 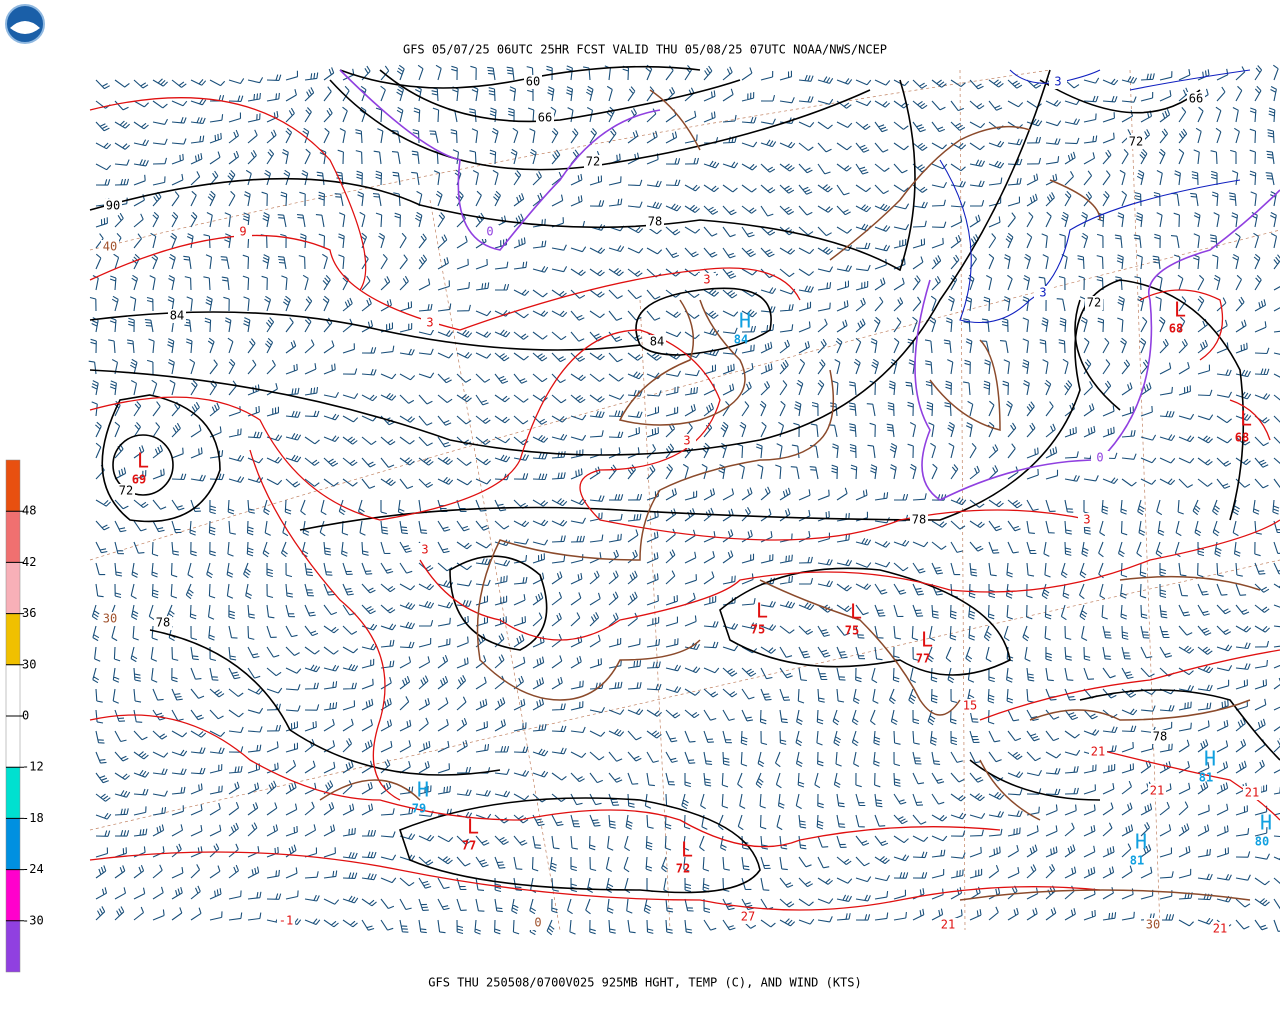 What do you see at coordinates (683, 869) in the screenshot?
I see `center-value: 72` at bounding box center [683, 869].